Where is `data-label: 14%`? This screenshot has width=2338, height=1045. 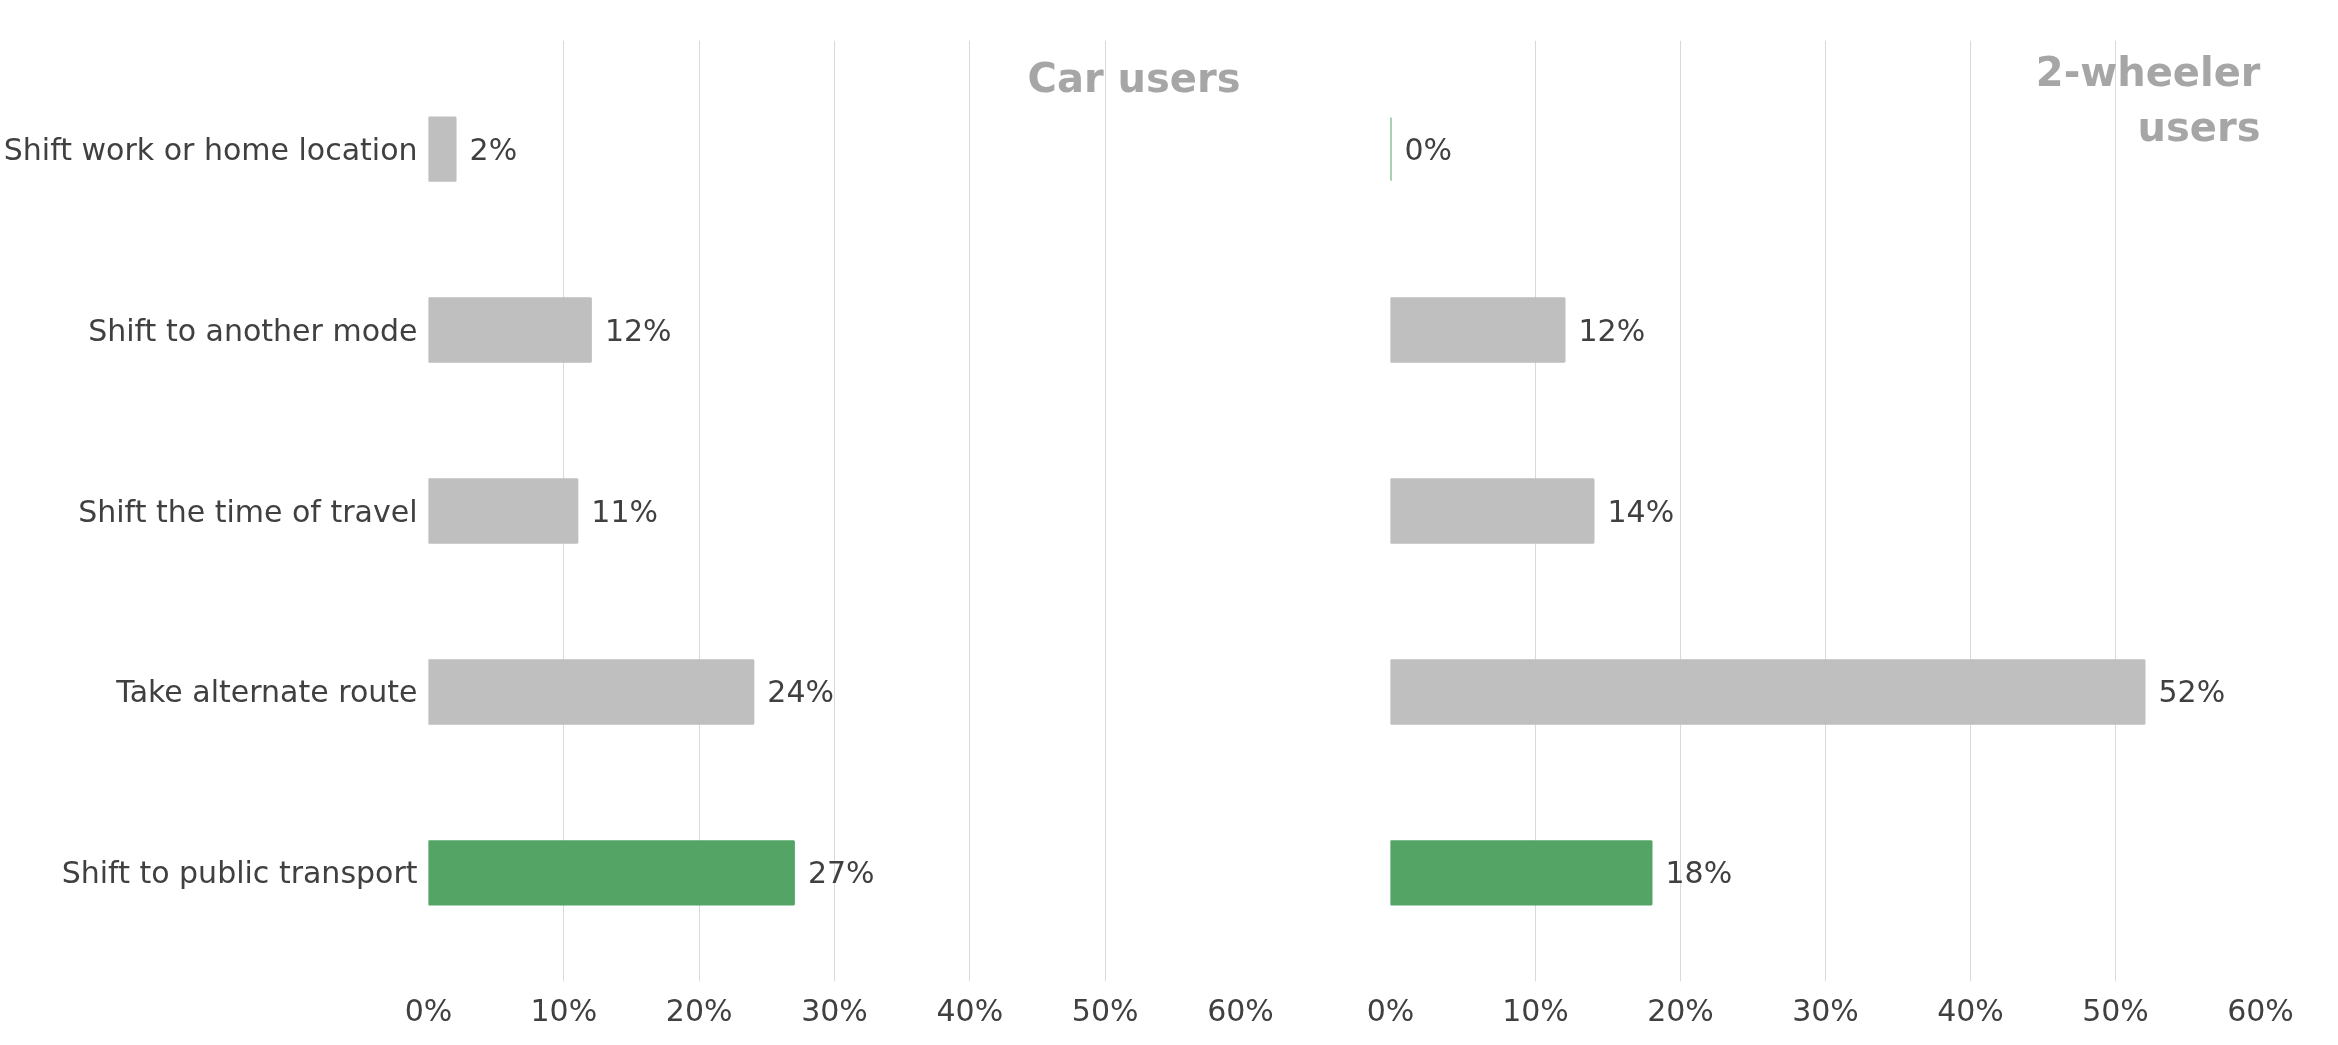 data-label: 14% is located at coordinates (1641, 511).